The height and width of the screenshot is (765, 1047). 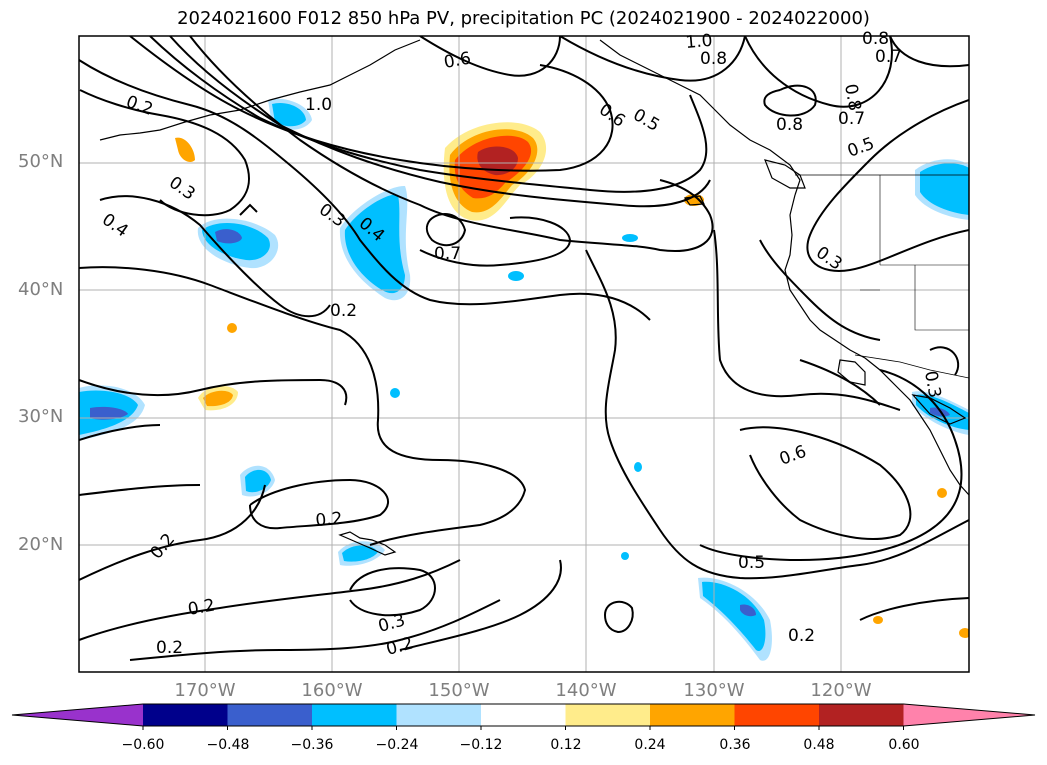 What do you see at coordinates (851, 372) in the screenshot?
I see `coastline-baja` at bounding box center [851, 372].